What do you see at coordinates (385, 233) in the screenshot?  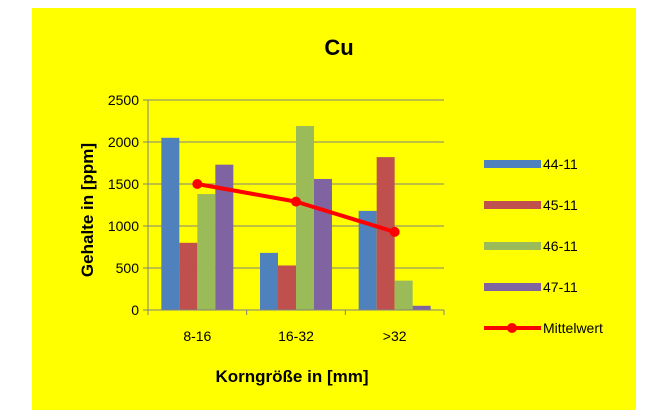 I see `bar-45-11->32` at bounding box center [385, 233].